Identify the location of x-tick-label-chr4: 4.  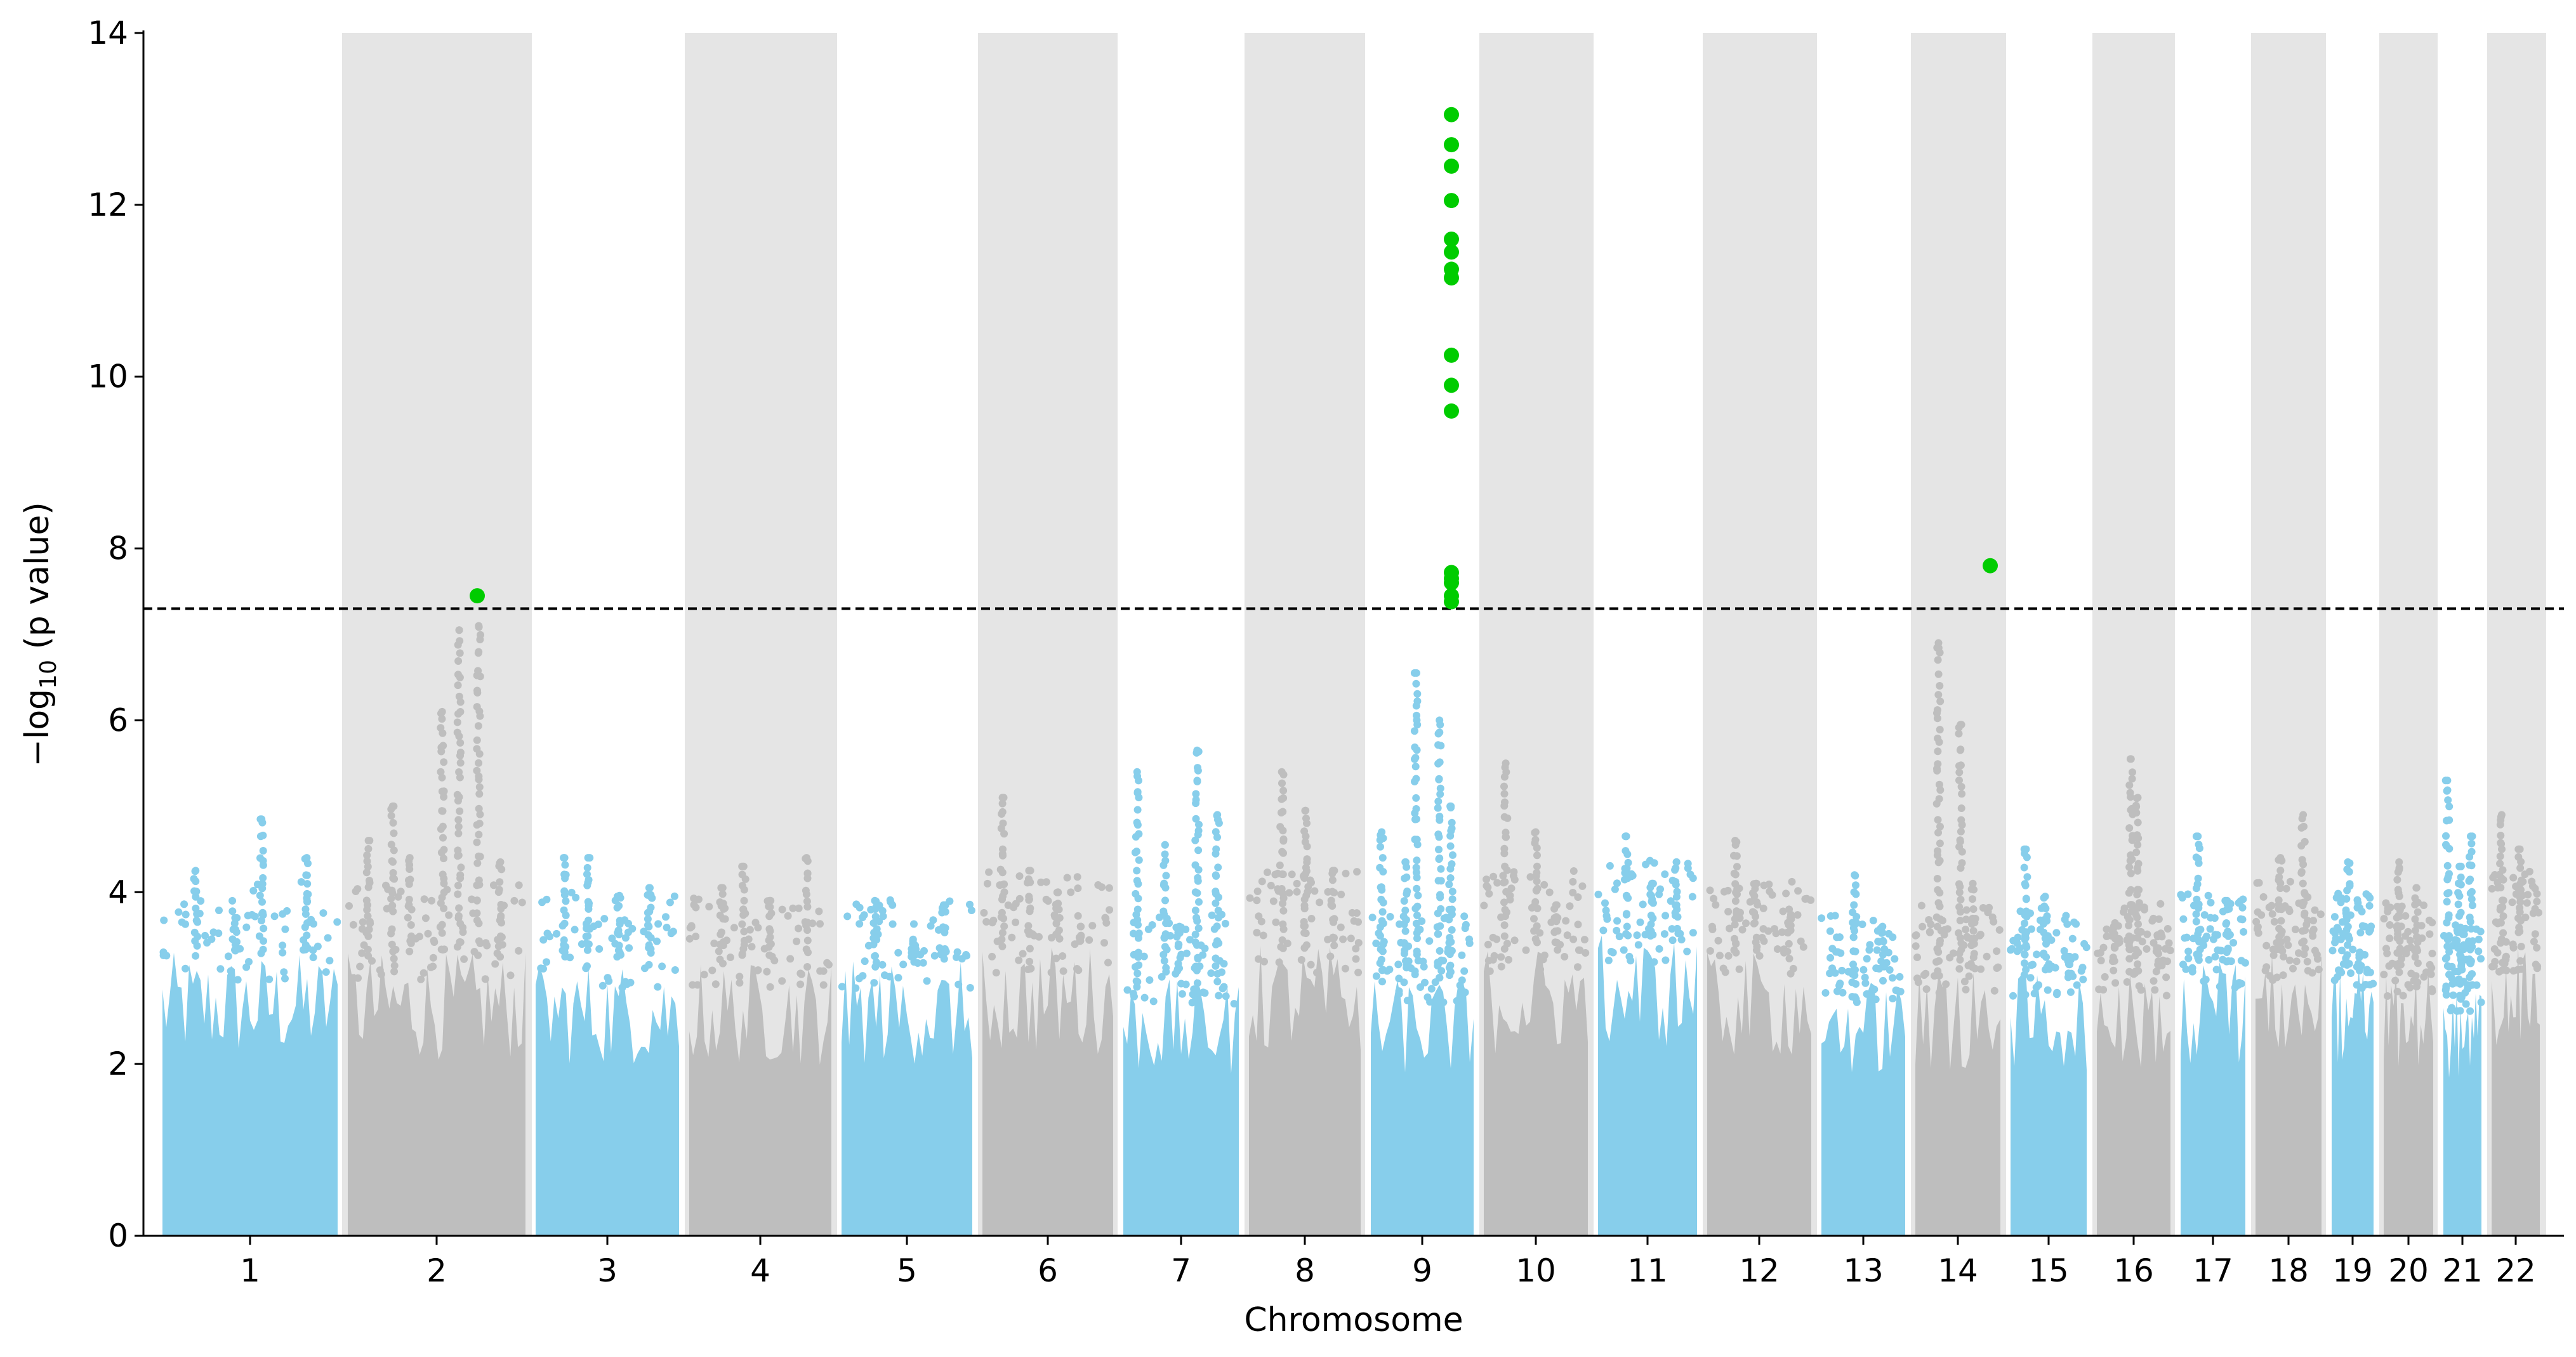
(760, 1270).